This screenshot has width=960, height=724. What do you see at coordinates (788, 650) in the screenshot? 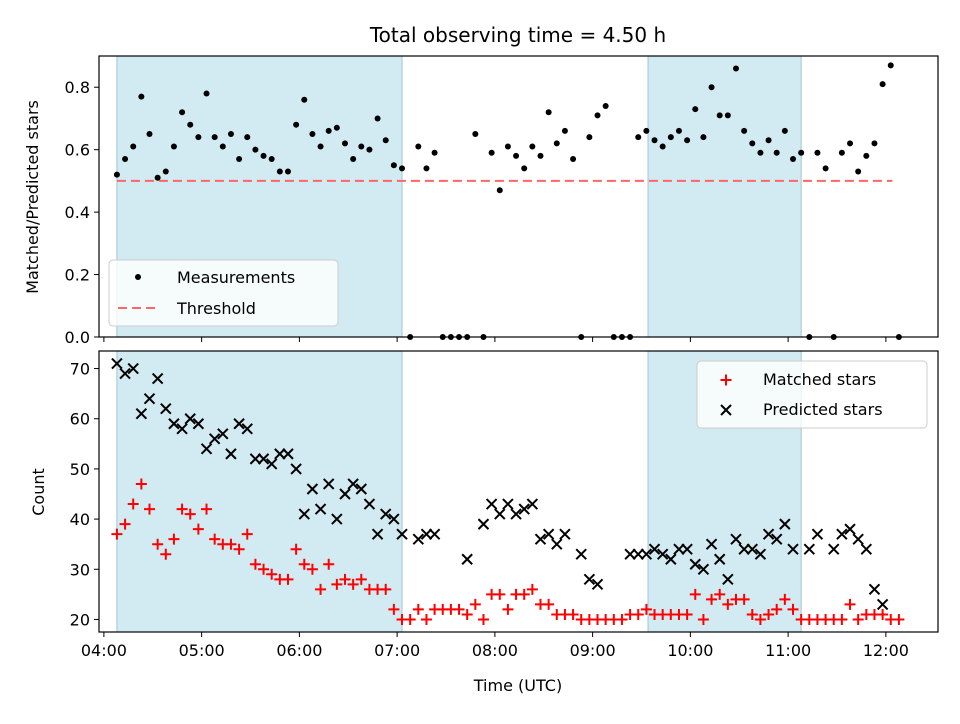
I see `x-tick-label: 11:00` at bounding box center [788, 650].